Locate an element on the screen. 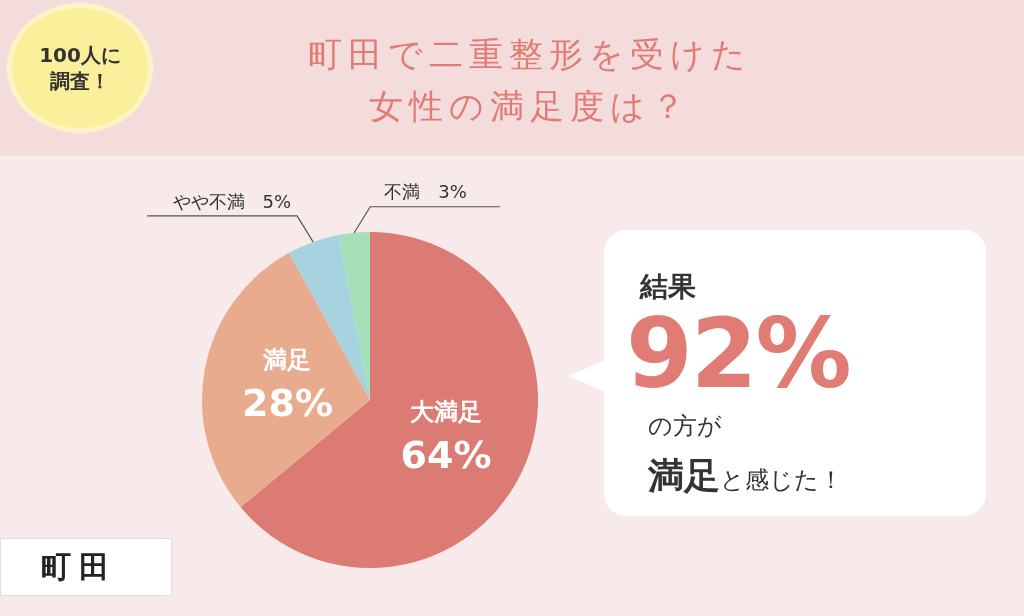 The height and width of the screenshot is (616, 1024). data-label: 64% is located at coordinates (446, 454).